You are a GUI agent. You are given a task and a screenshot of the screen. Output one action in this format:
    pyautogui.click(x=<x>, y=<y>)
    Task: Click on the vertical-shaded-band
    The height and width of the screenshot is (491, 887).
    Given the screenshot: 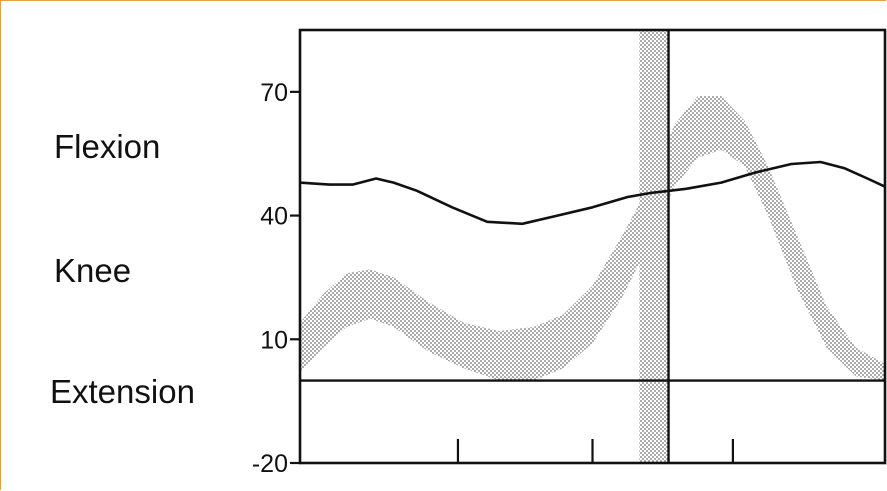 What is the action you would take?
    pyautogui.click(x=654, y=246)
    